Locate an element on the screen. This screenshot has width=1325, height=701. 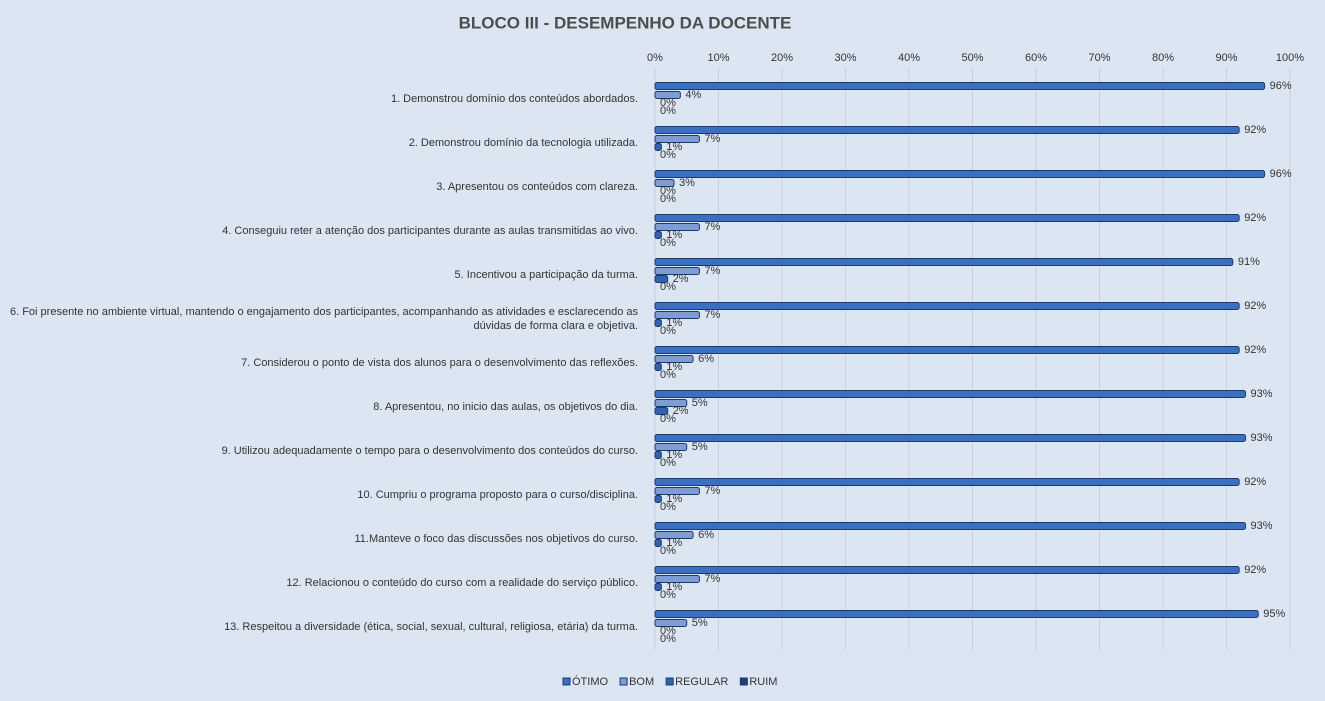
x-tick-label: 60% is located at coordinates (1036, 58).